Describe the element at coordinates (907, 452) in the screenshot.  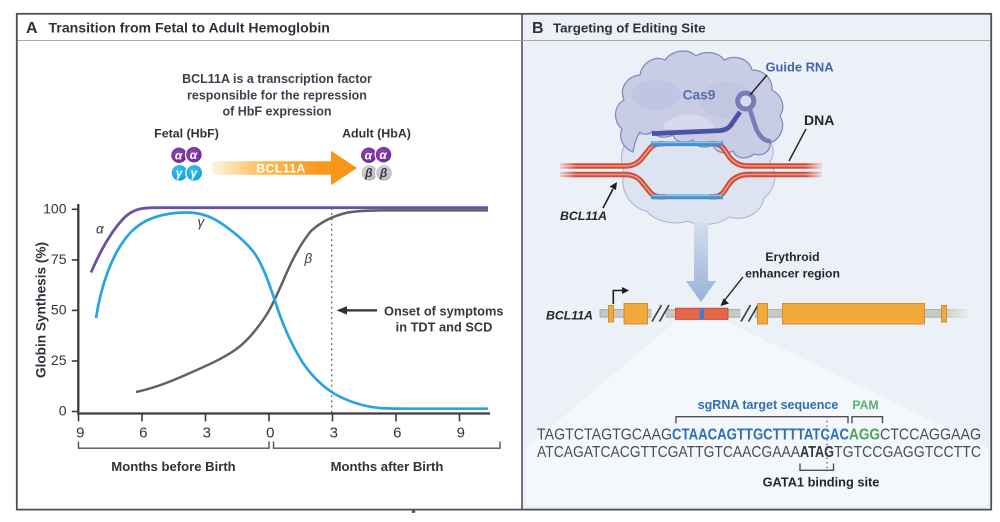
I see `svg-text: TGTCCGAGGTCCTTC` at that location.